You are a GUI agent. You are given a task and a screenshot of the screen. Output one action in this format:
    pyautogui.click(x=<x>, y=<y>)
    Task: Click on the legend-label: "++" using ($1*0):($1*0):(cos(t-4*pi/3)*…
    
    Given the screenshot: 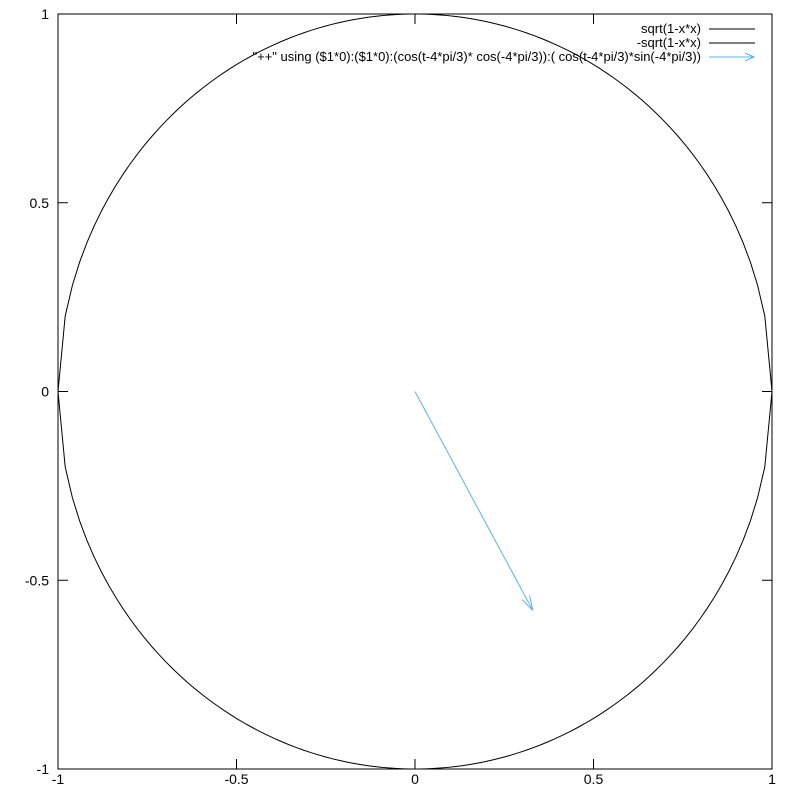 What is the action you would take?
    pyautogui.click(x=477, y=56)
    